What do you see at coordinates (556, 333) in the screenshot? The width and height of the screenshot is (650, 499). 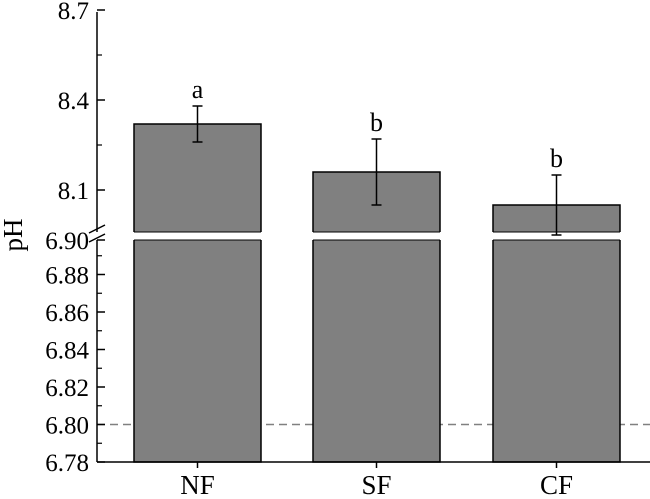 I see `bar-cf` at bounding box center [556, 333].